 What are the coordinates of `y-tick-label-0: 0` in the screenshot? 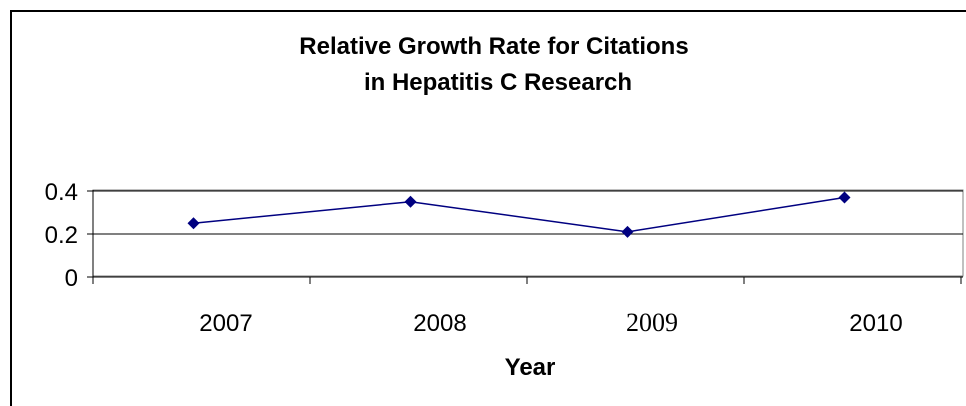 It's located at (71, 278).